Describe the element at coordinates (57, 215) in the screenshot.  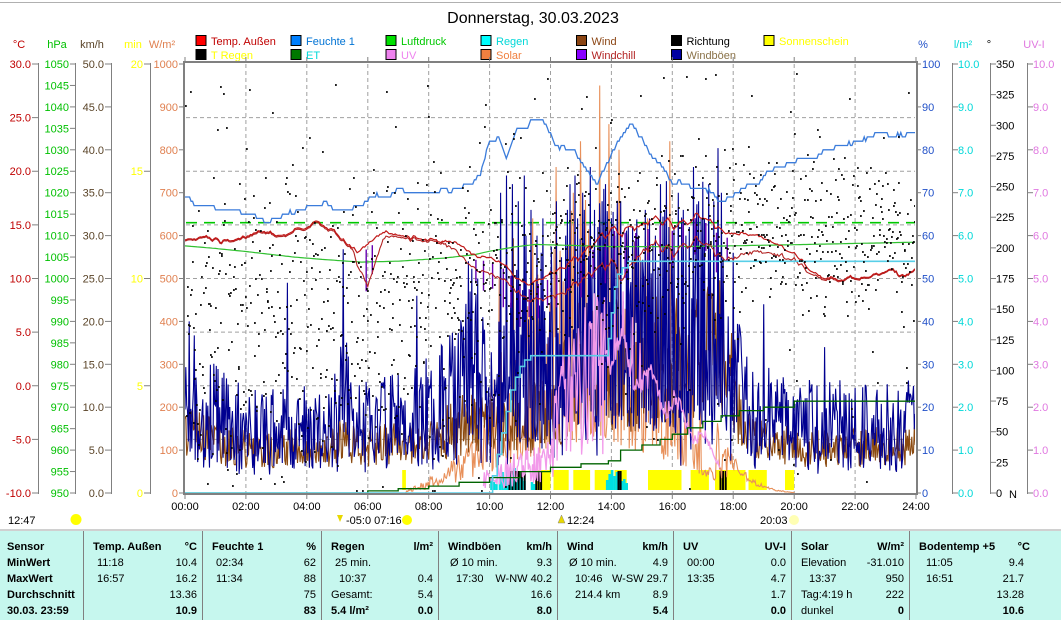
I see `svg-text: 1015` at that location.